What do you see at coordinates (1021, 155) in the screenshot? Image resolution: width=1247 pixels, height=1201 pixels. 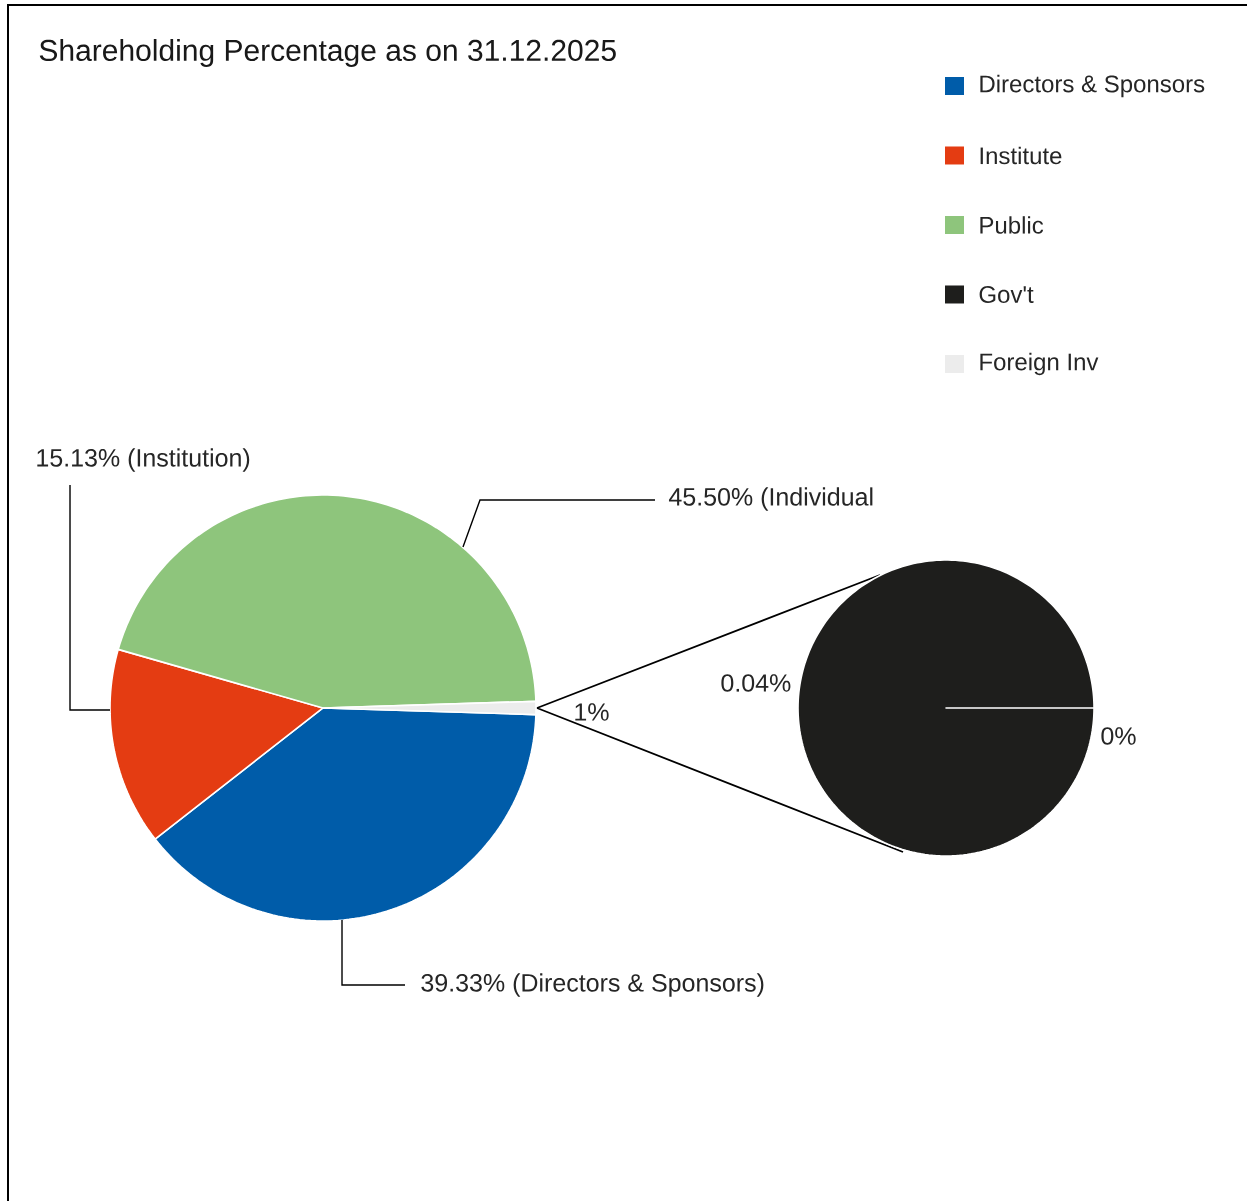 I see `legend-label: Institute` at bounding box center [1021, 155].